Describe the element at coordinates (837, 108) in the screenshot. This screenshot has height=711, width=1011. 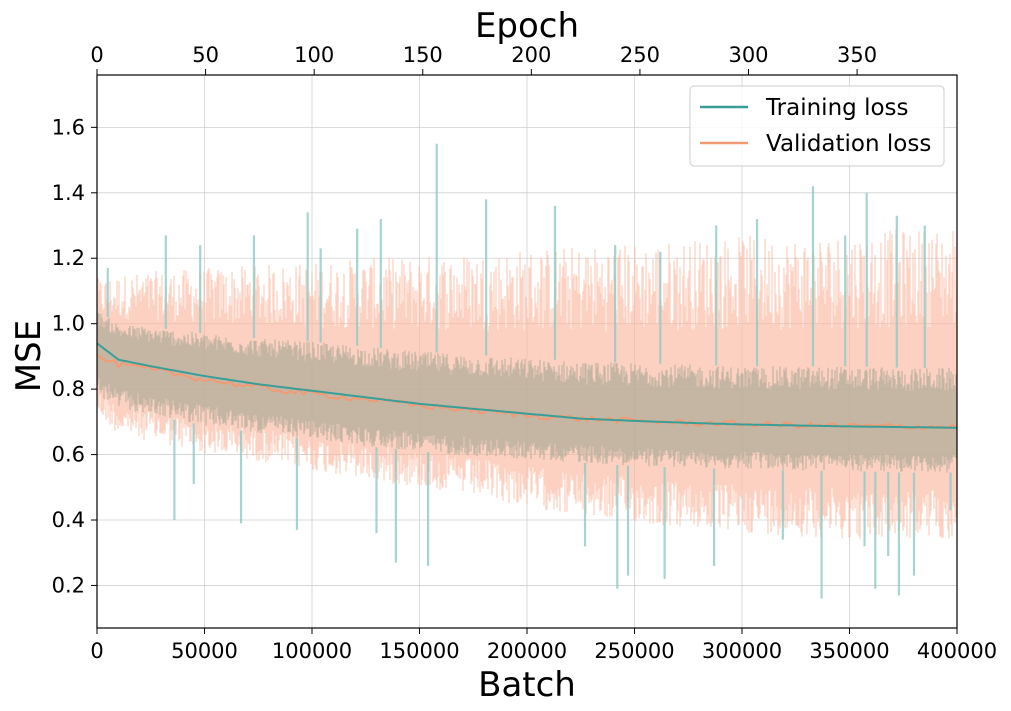
I see `legend-training-label: Training loss` at that location.